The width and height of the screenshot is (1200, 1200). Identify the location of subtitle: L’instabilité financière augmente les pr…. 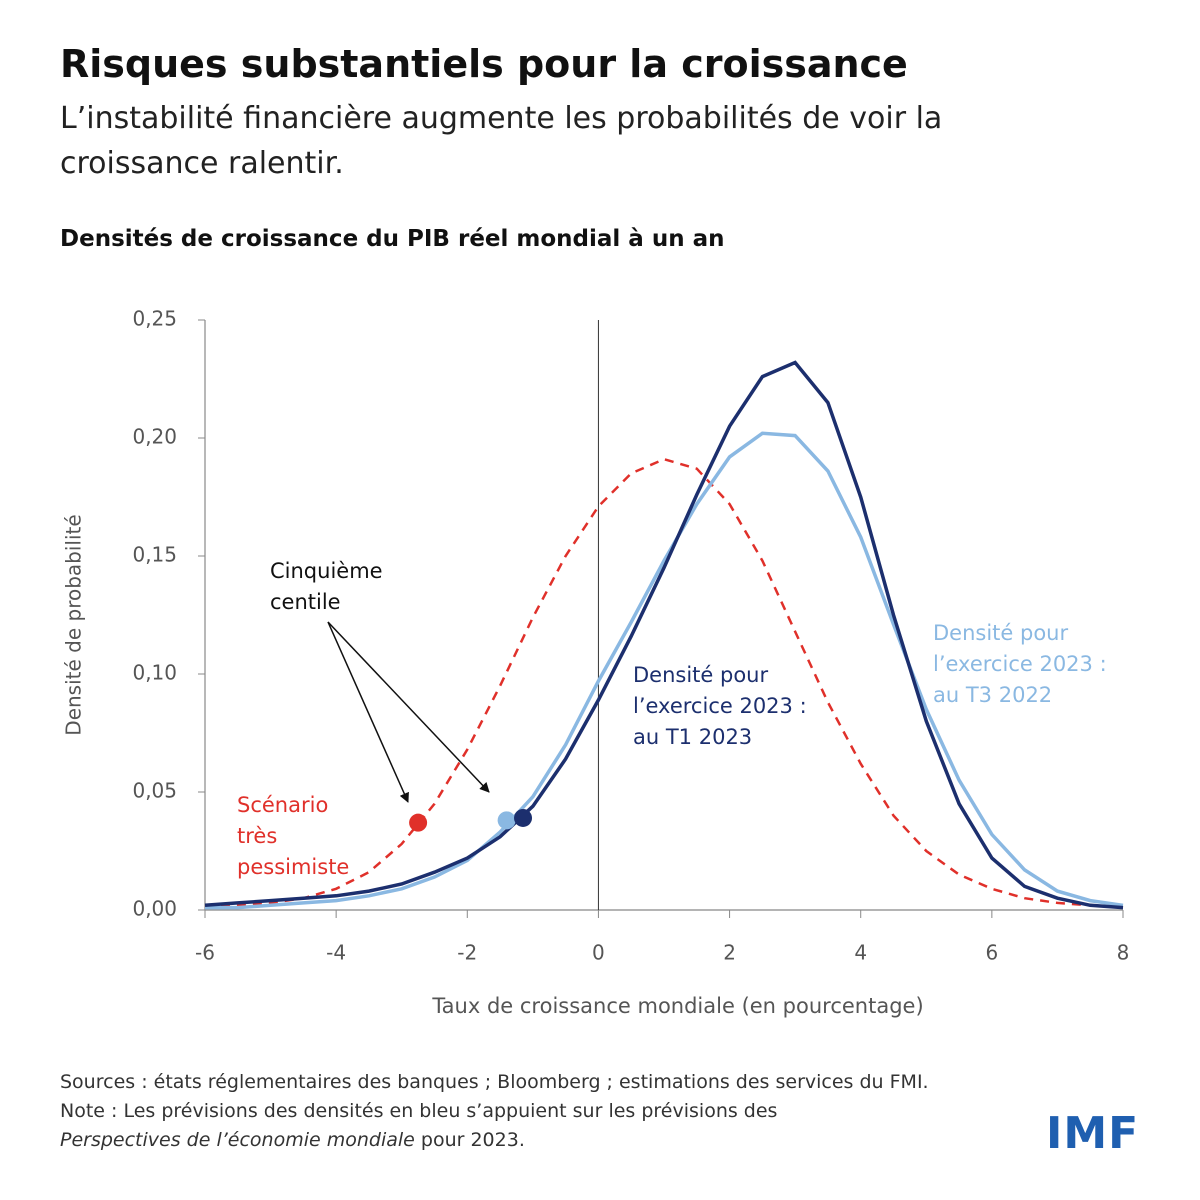
(501, 141).